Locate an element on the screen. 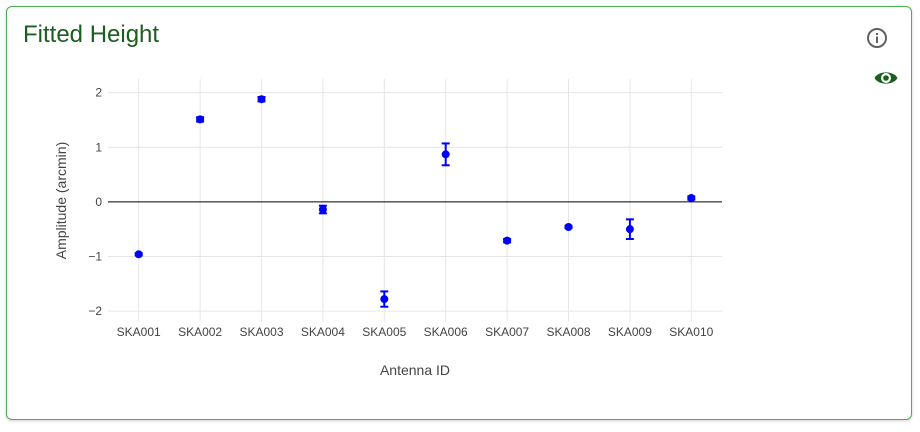 The width and height of the screenshot is (920, 432). x-tick-label: SKA010 is located at coordinates (691, 332).